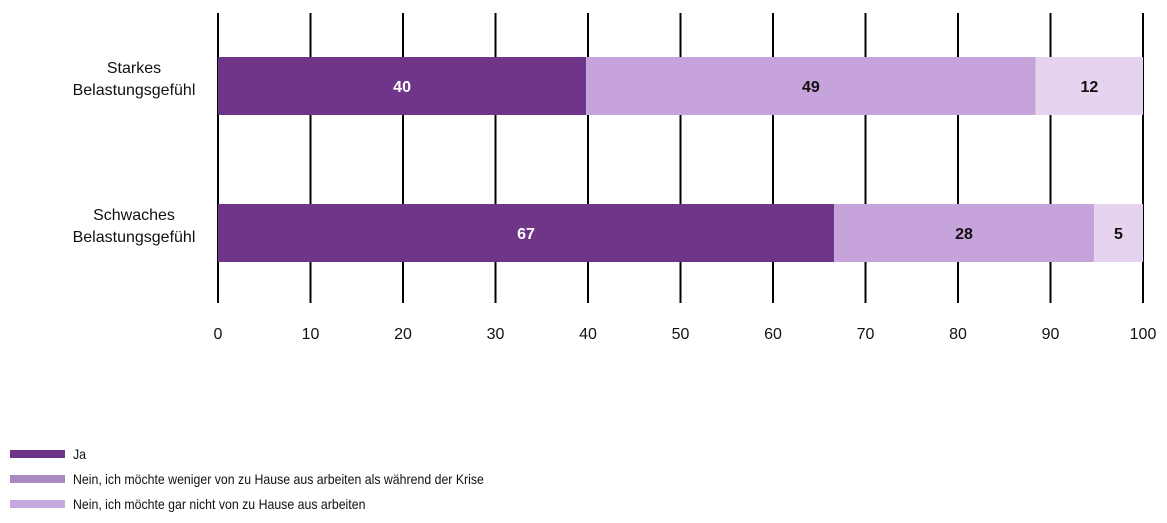 The width and height of the screenshot is (1167, 523). What do you see at coordinates (275, 453) in the screenshot?
I see `legend-item-ja: Ja` at bounding box center [275, 453].